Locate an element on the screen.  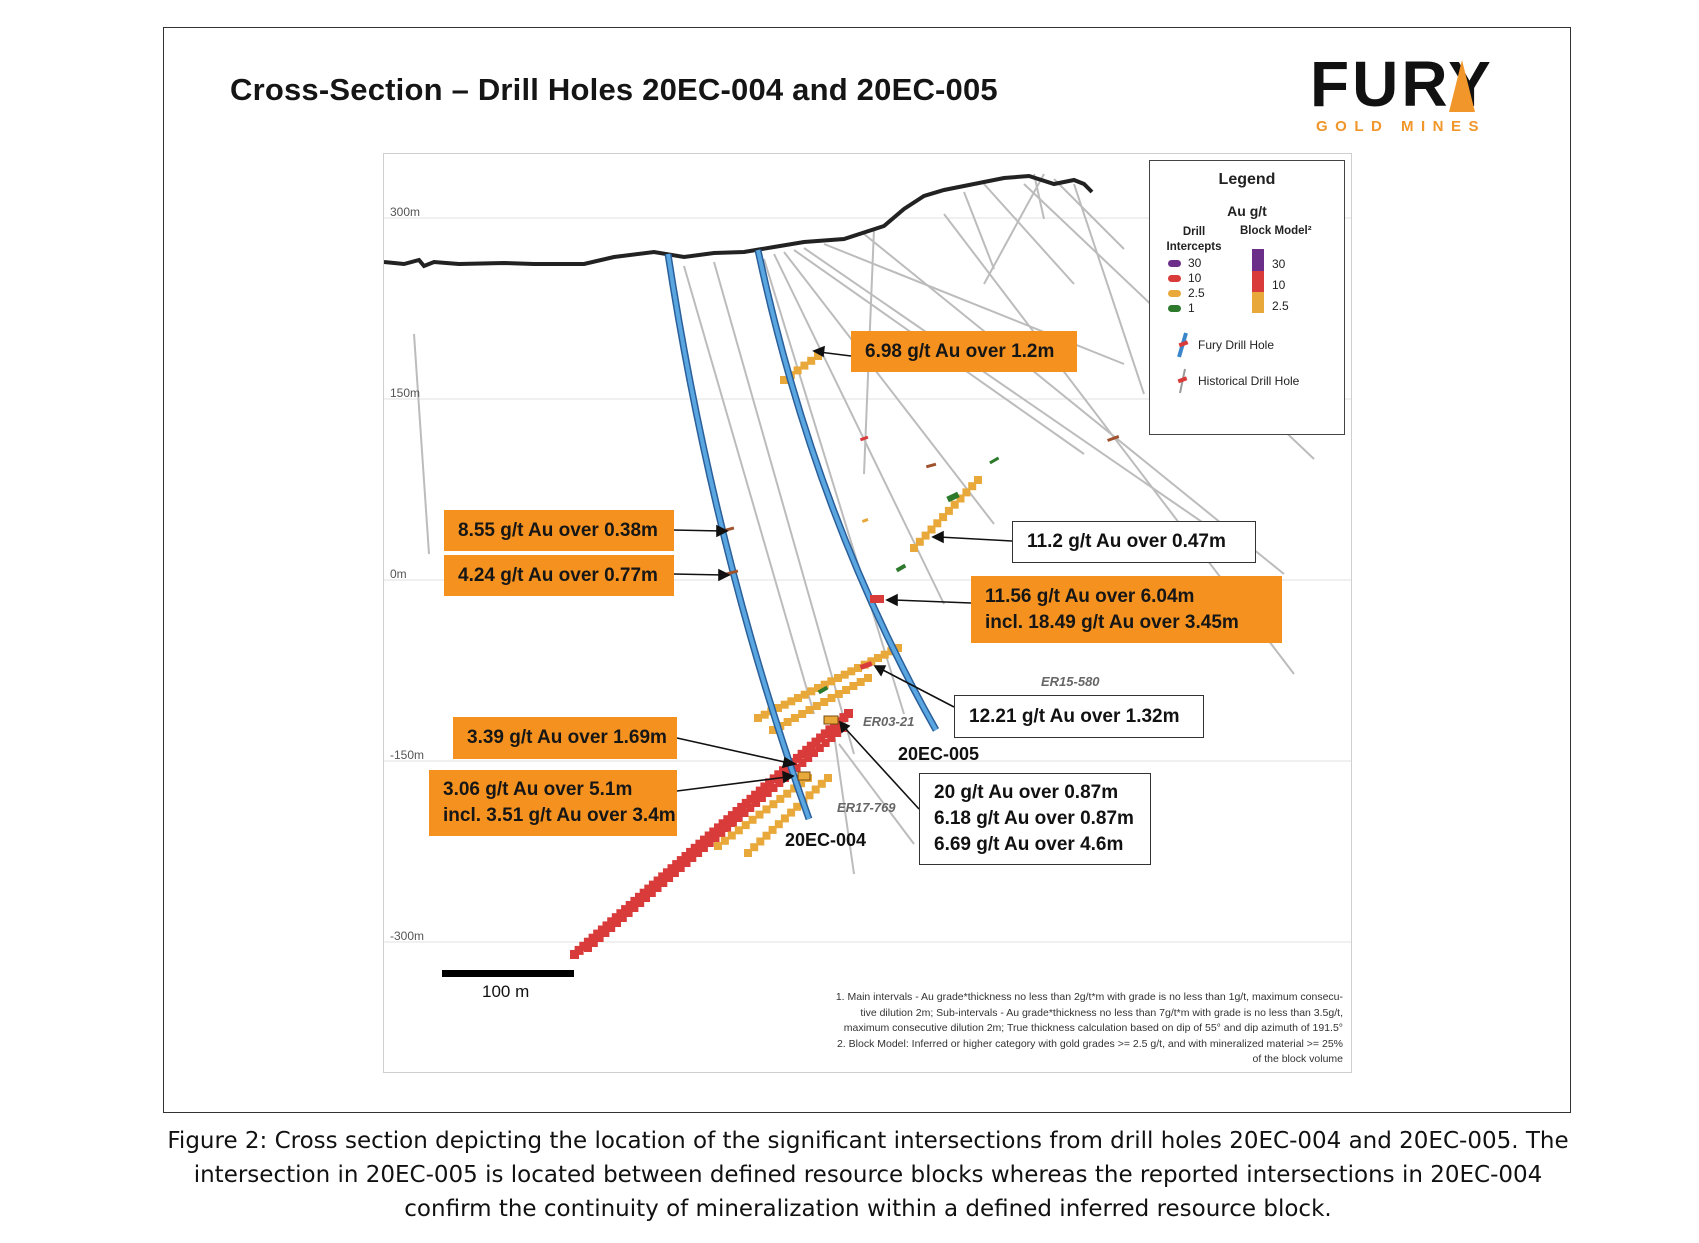
callout-8-55: 8.55 g/t Au over 0.38m is located at coordinates (559, 530).